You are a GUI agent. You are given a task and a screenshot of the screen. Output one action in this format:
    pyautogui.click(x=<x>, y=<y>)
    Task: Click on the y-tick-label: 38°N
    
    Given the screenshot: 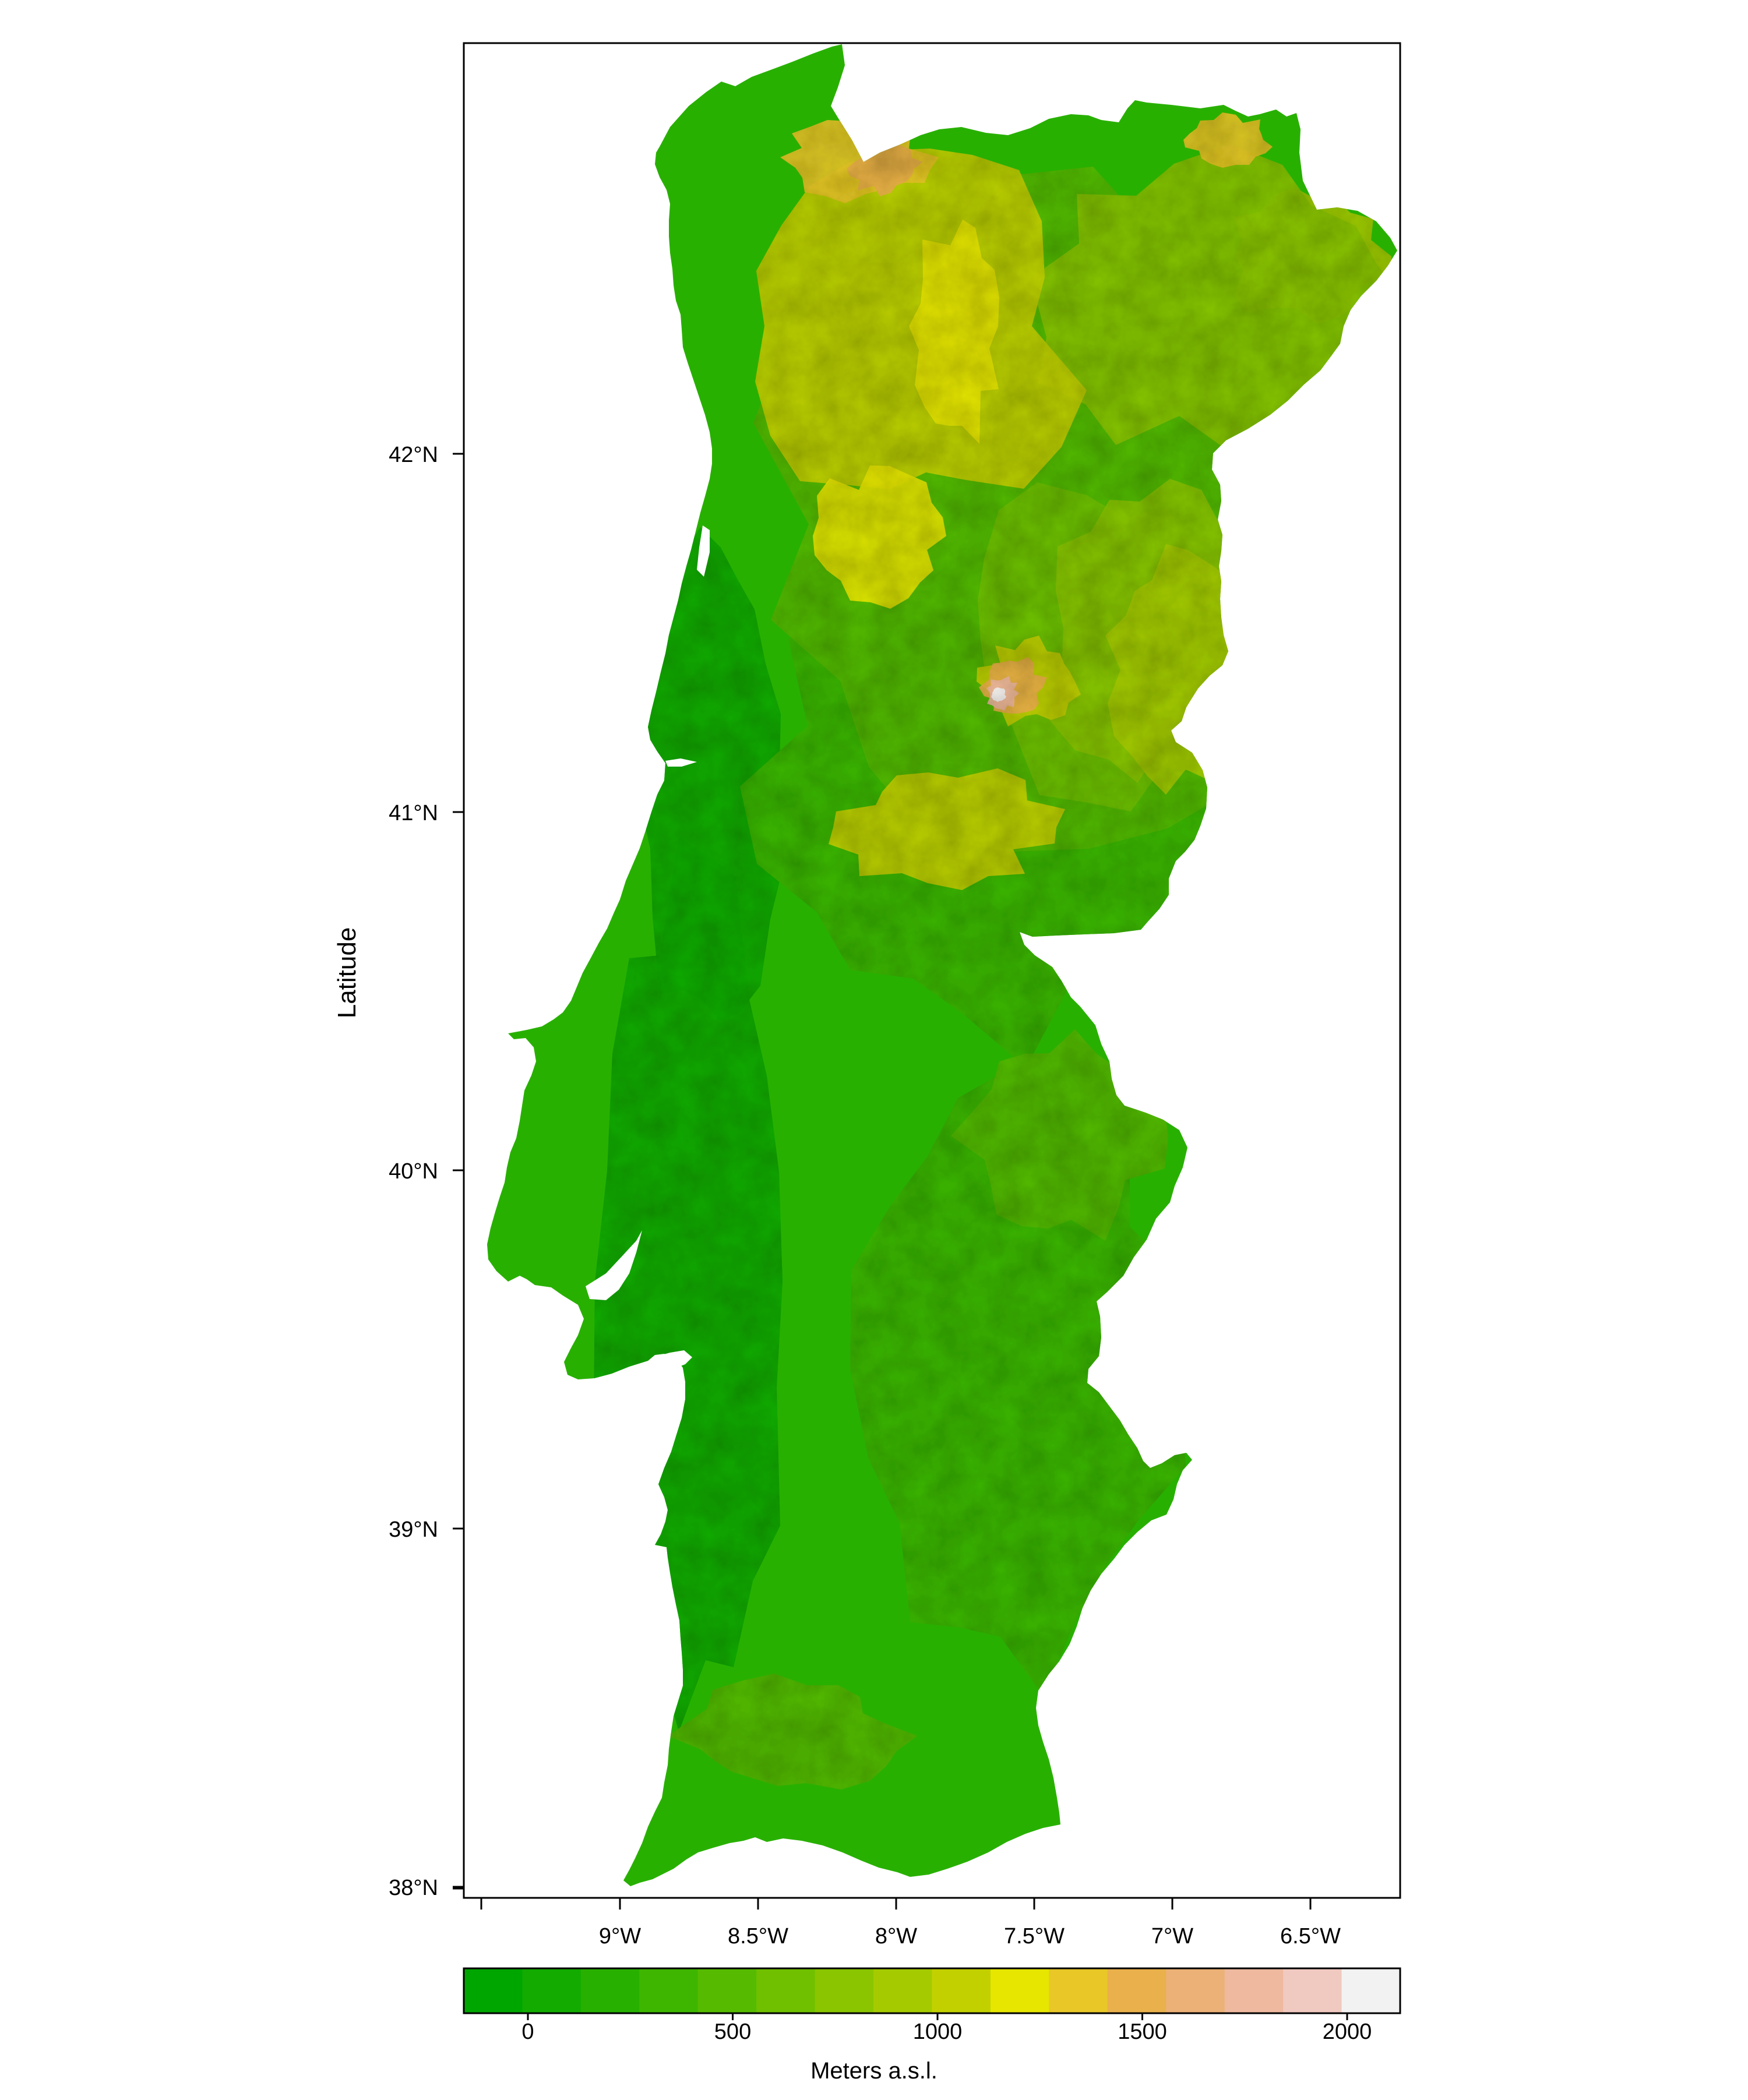 What is the action you would take?
    pyautogui.click(x=413, y=1888)
    